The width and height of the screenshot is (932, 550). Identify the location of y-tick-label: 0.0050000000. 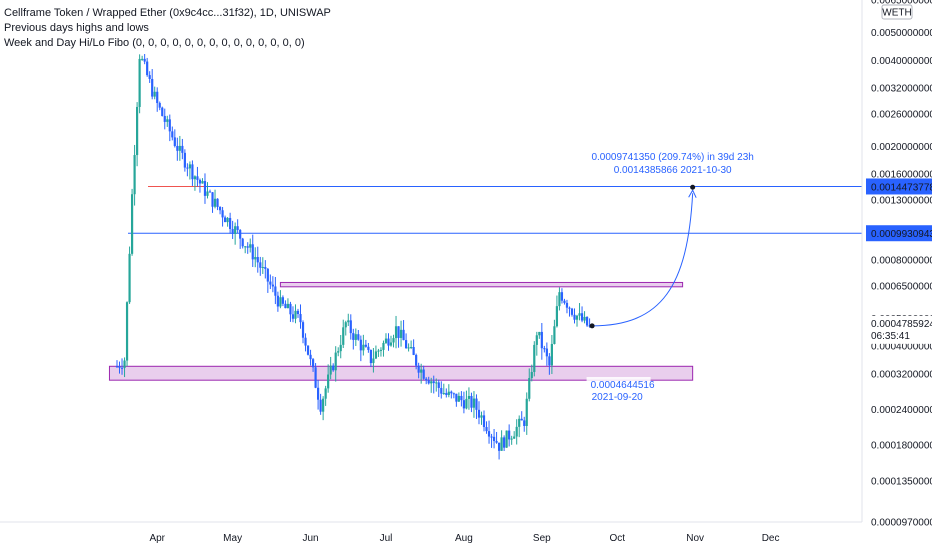
(901, 33).